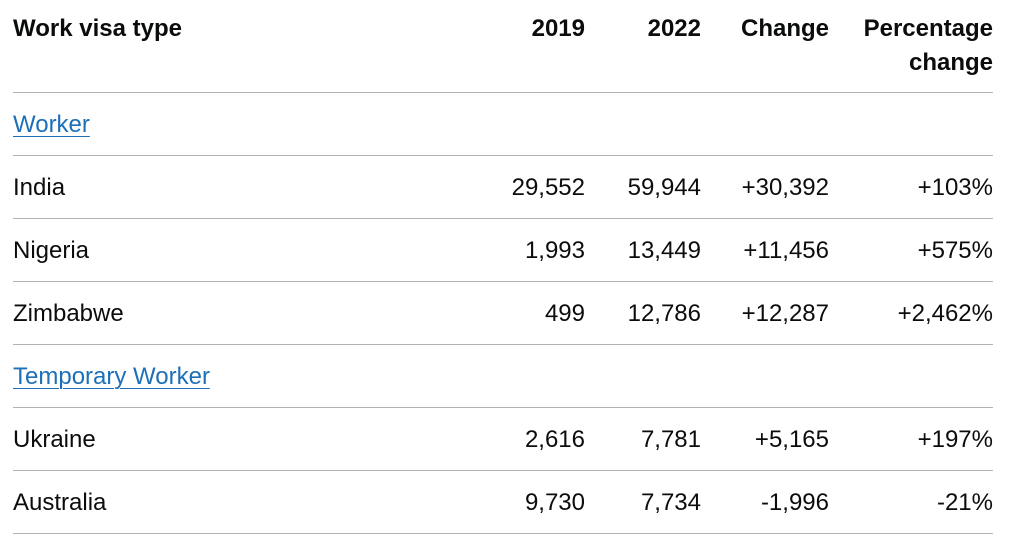  I want to click on header-change: Change, so click(765, 46).